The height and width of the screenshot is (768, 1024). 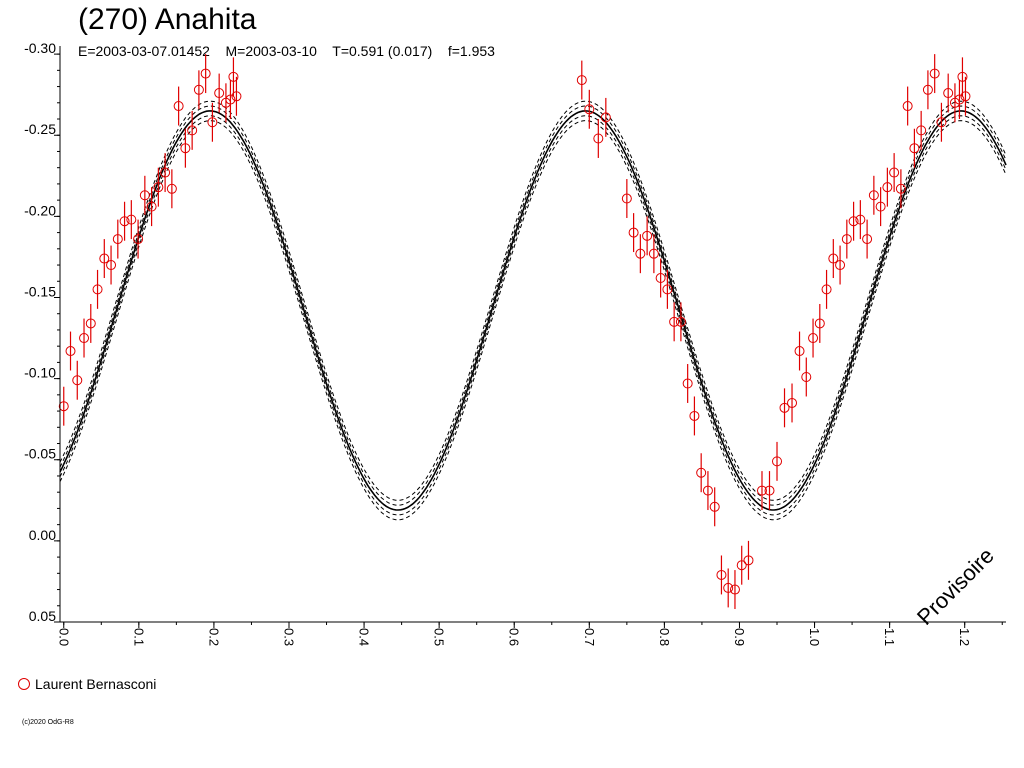 I want to click on x-tick-label: 0.5, so click(x=439, y=637).